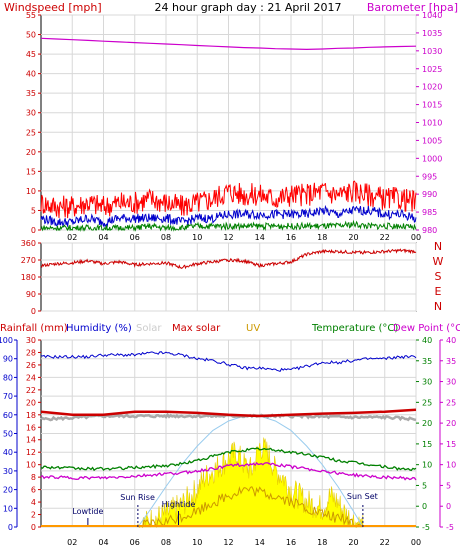  I want to click on header-label-4: UV, so click(253, 328).